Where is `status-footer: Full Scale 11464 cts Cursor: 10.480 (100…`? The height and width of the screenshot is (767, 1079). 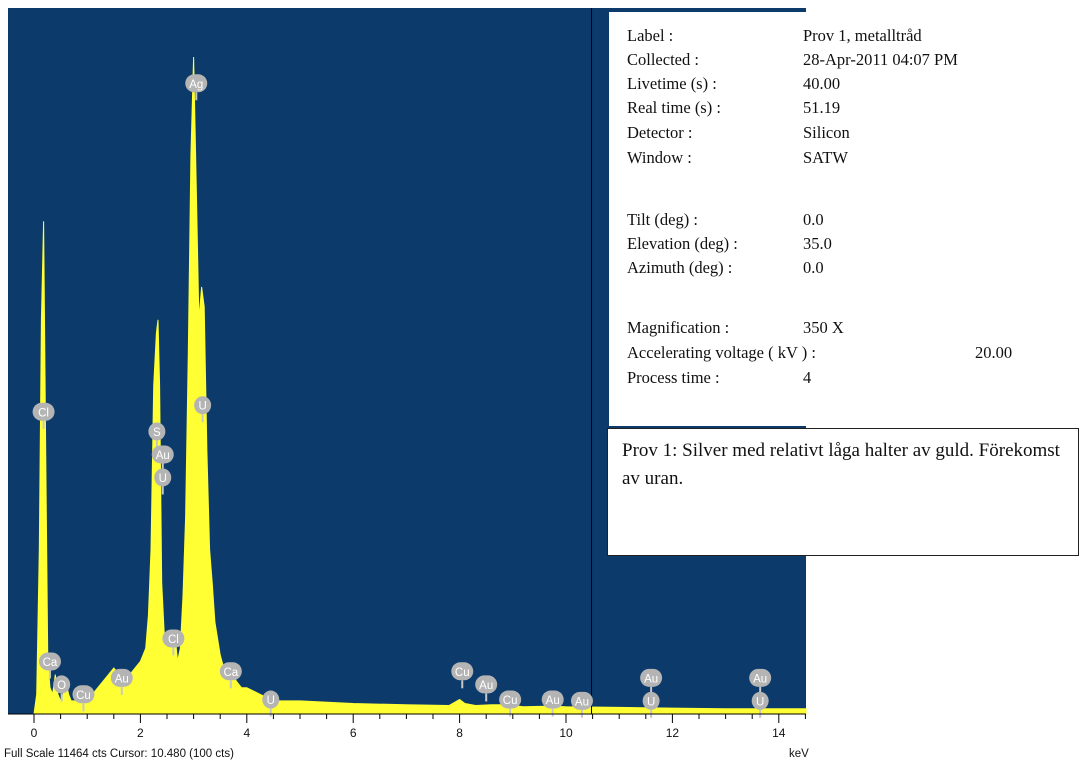
status-footer: Full Scale 11464 cts Cursor: 10.480 (100… is located at coordinates (119, 754).